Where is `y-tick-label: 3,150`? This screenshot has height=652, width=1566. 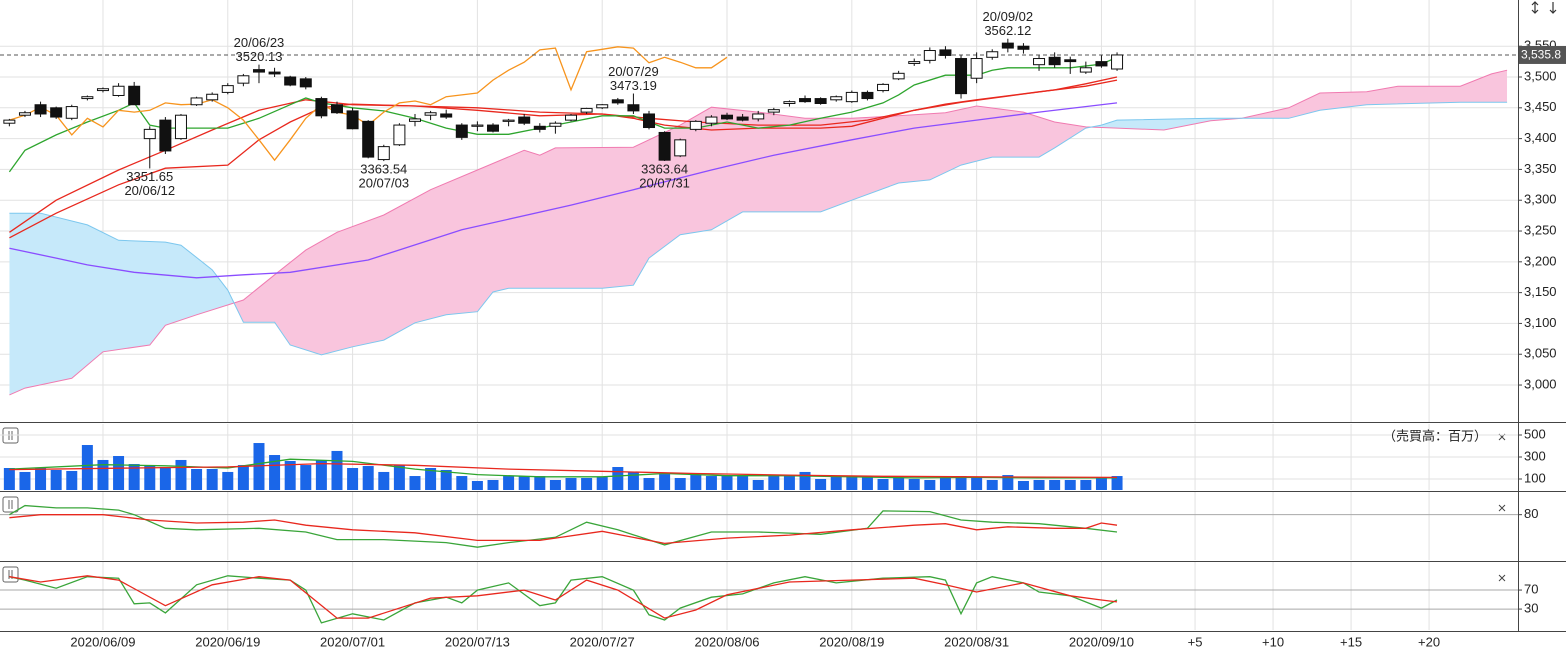 y-tick-label: 3,150 is located at coordinates (1540, 291).